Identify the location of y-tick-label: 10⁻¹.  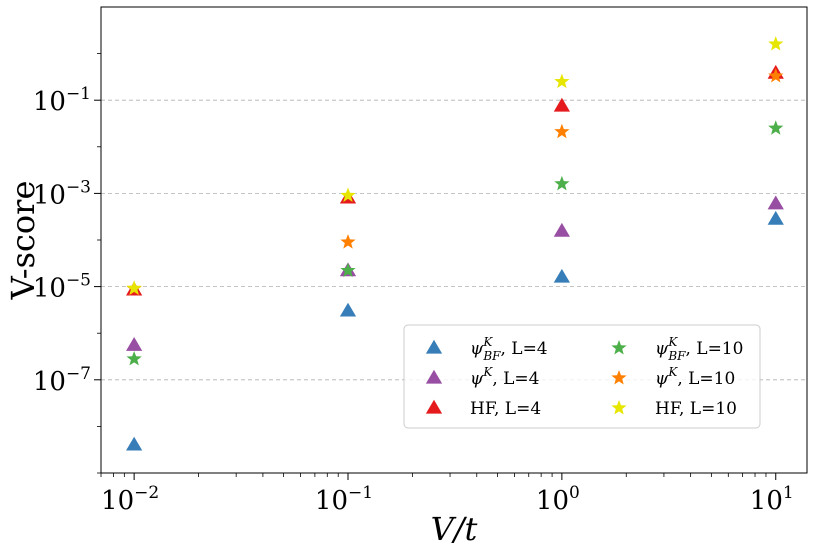
(62, 100).